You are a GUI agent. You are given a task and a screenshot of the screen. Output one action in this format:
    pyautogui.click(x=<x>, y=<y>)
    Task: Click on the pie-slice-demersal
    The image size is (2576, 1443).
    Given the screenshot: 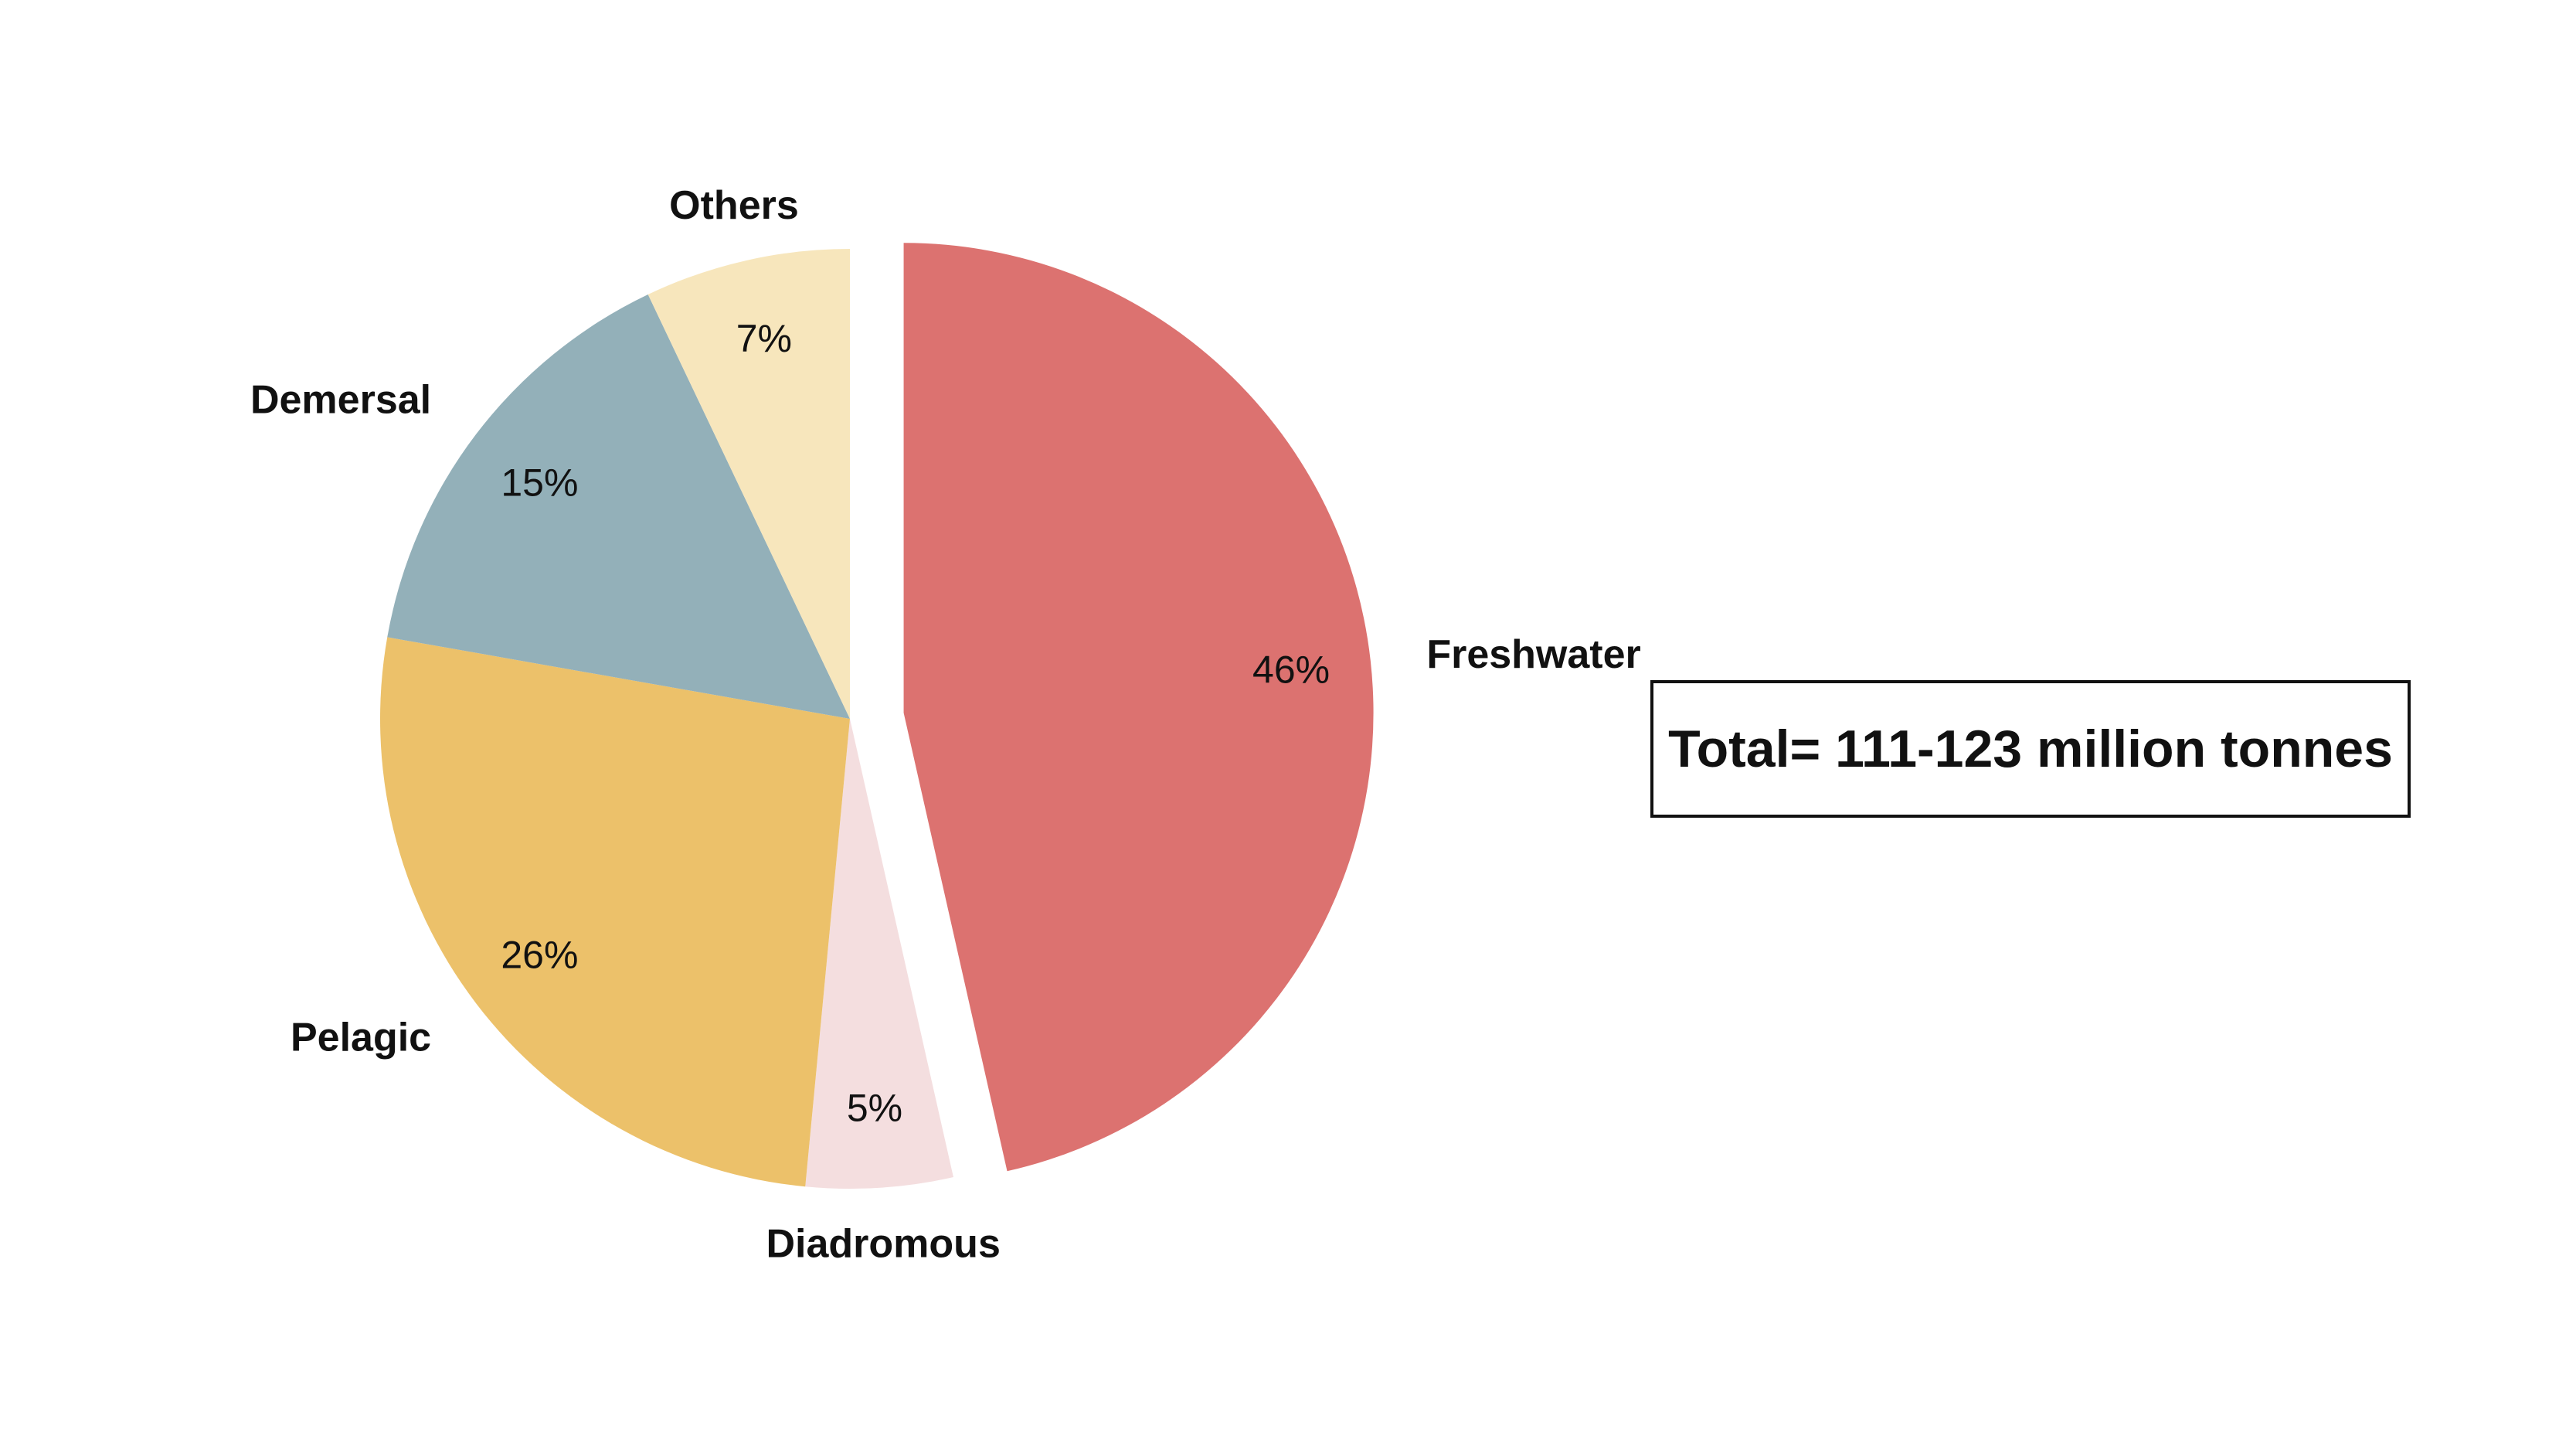 What is the action you would take?
    pyautogui.click(x=618, y=507)
    